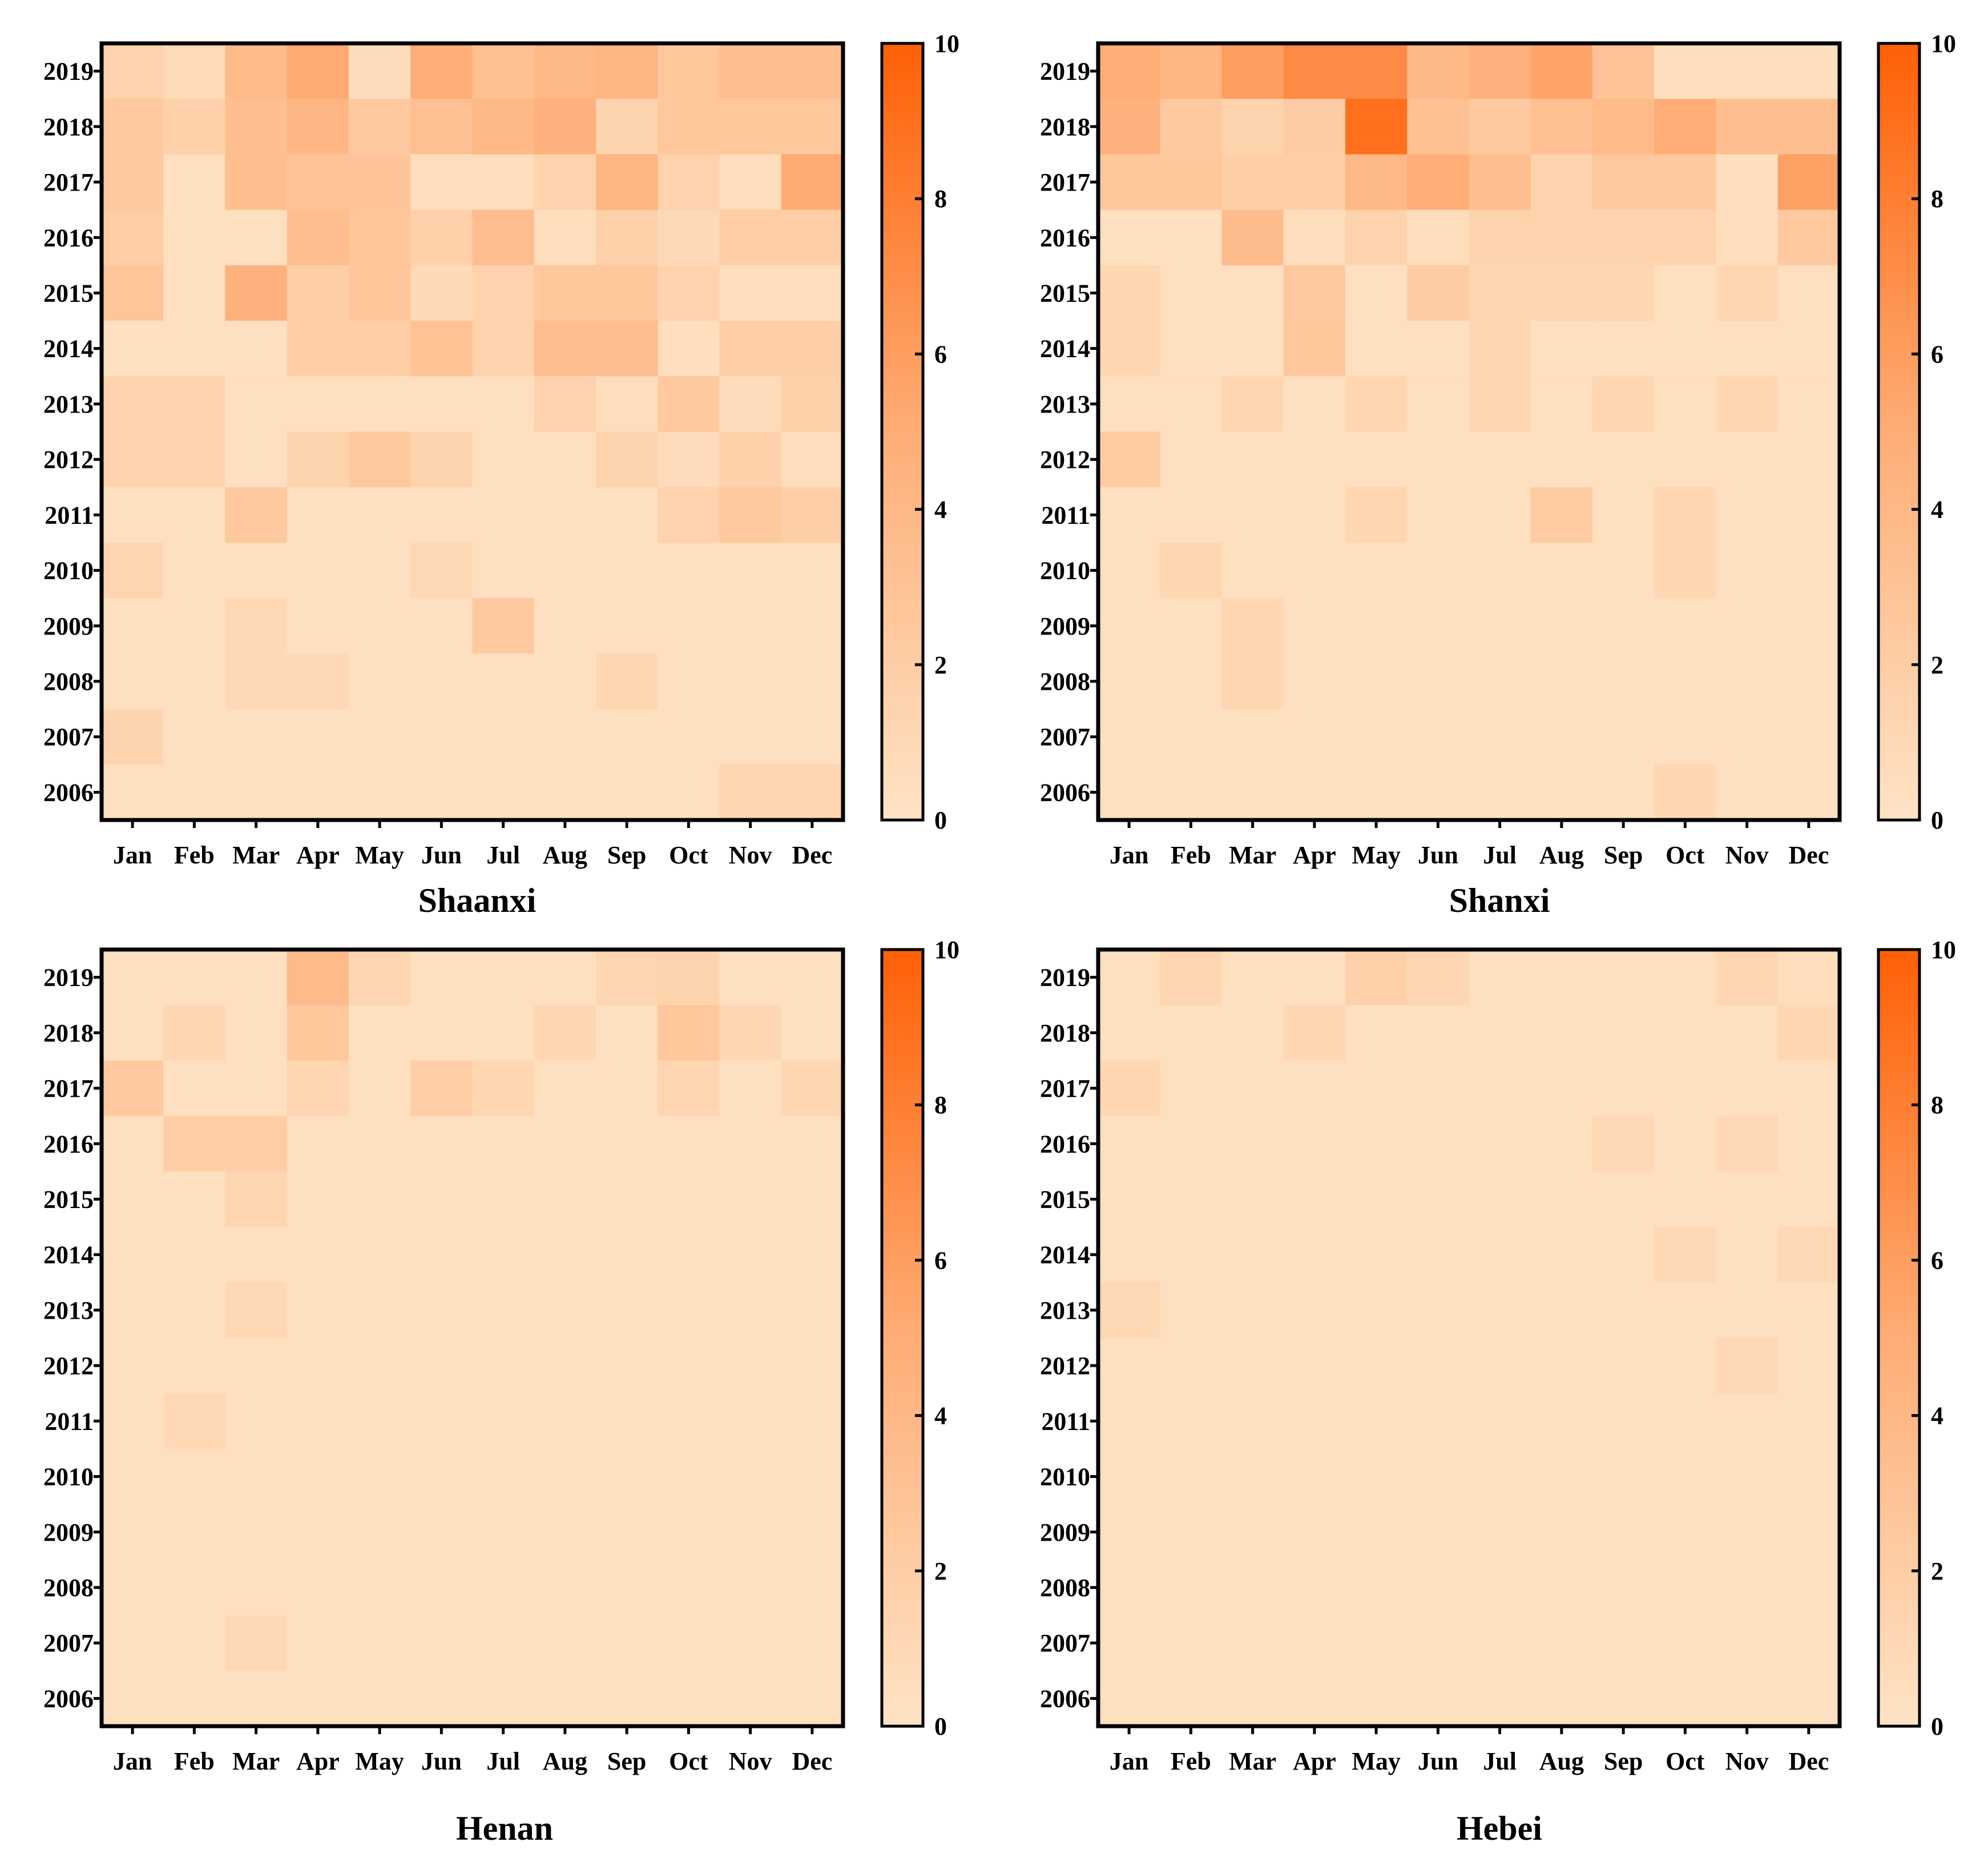  What do you see at coordinates (565, 855) in the screenshot?
I see `x-tick-label: Aug` at bounding box center [565, 855].